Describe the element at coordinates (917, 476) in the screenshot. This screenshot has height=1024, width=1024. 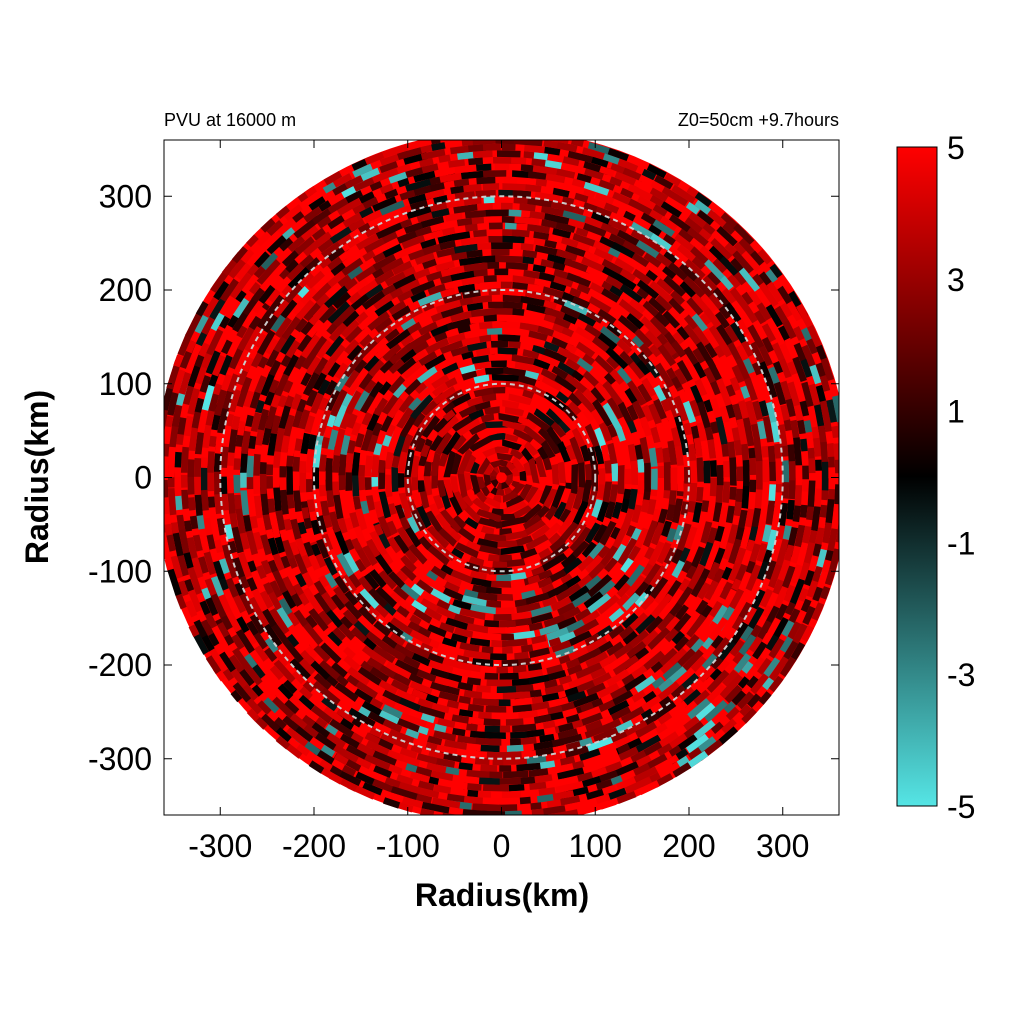
I see `colorbar` at that location.